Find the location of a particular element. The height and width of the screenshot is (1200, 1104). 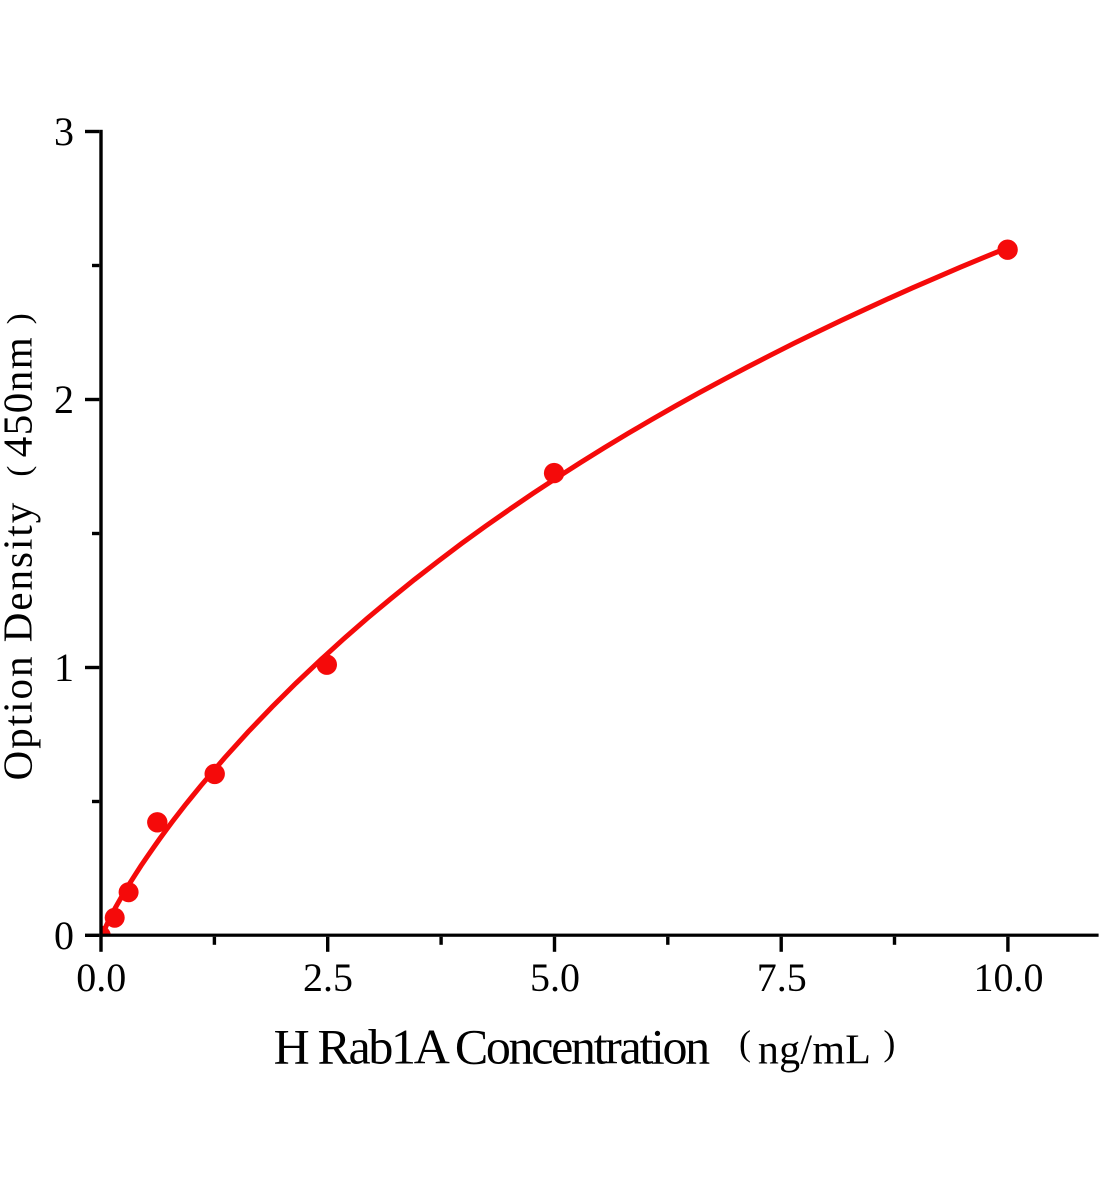

svg-text: 2.5 is located at coordinates (328, 977).